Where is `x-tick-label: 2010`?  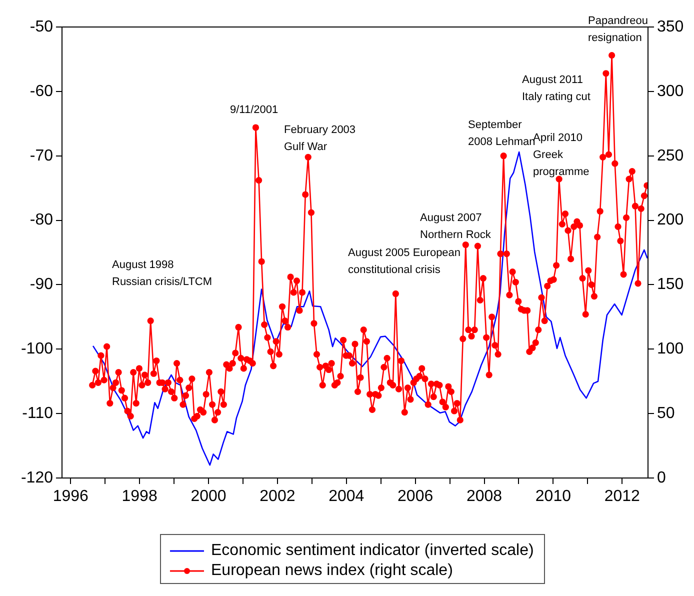
x-tick-label: 2010 is located at coordinates (553, 497).